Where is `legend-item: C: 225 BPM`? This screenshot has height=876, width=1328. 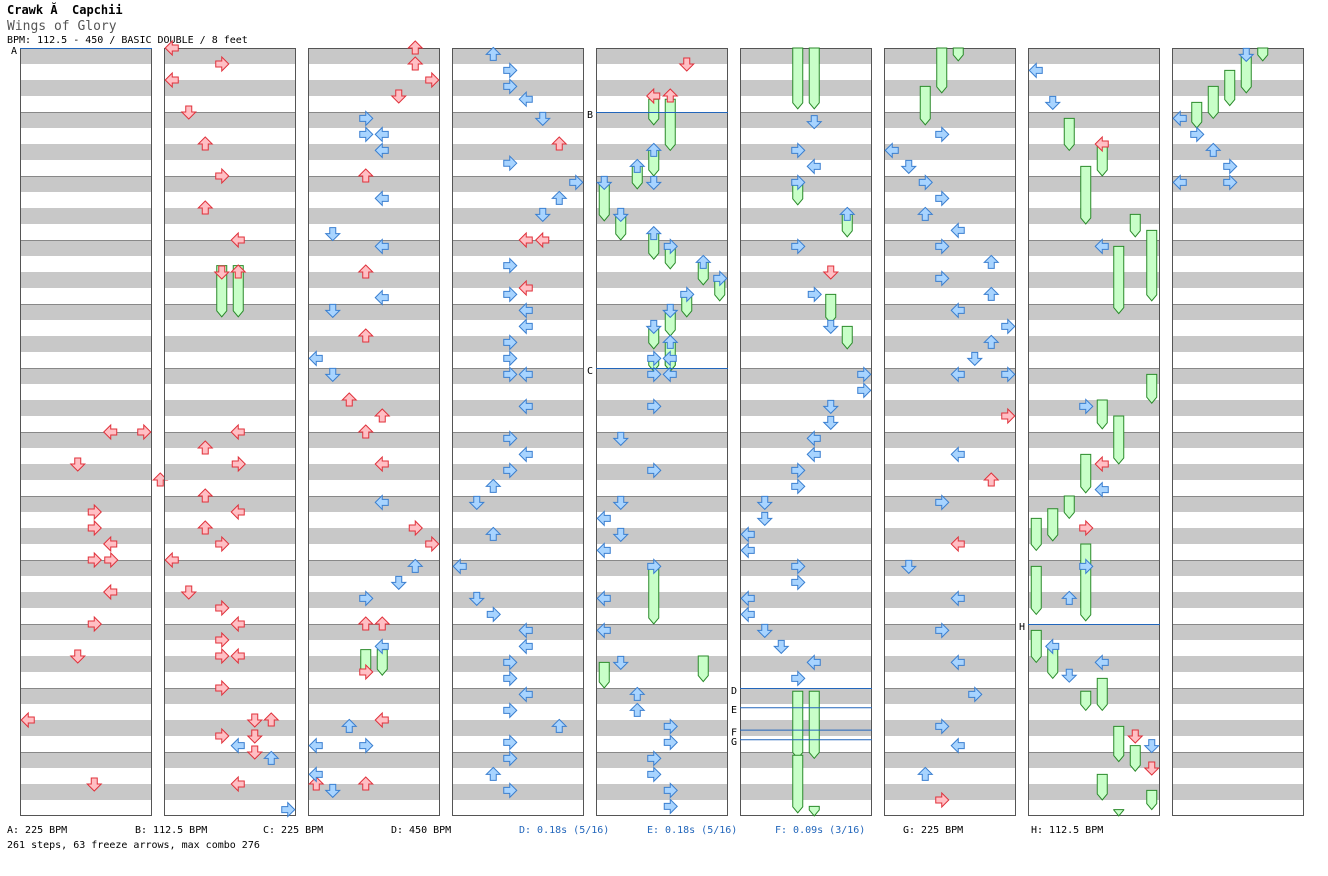
legend-item: C: 225 BPM is located at coordinates (293, 830).